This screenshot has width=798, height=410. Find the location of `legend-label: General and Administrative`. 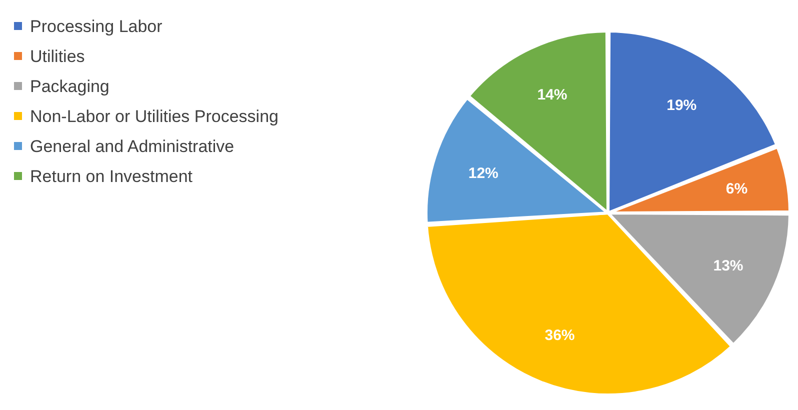

legend-label: General and Administrative is located at coordinates (132, 146).